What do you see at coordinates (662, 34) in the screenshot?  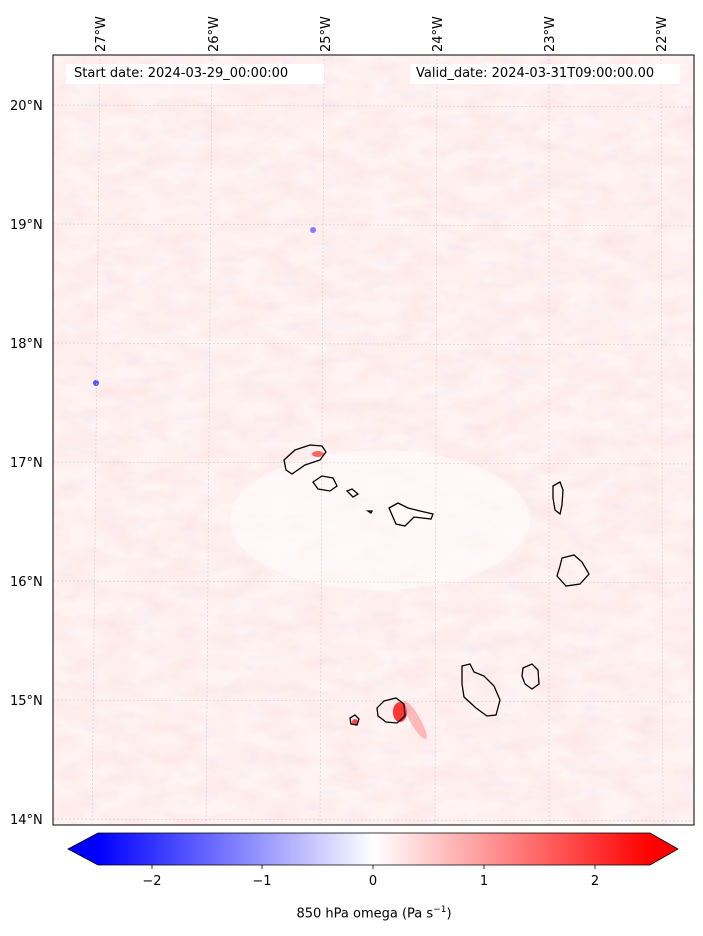 I see `lon-label-22w: 22°W` at bounding box center [662, 34].